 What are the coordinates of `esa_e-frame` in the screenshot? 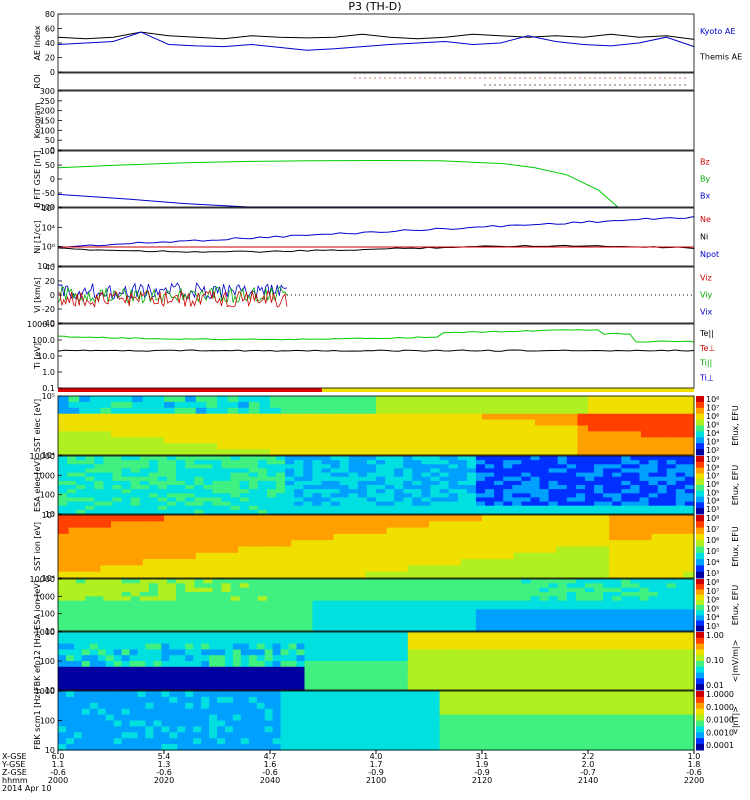 It's located at (376, 485).